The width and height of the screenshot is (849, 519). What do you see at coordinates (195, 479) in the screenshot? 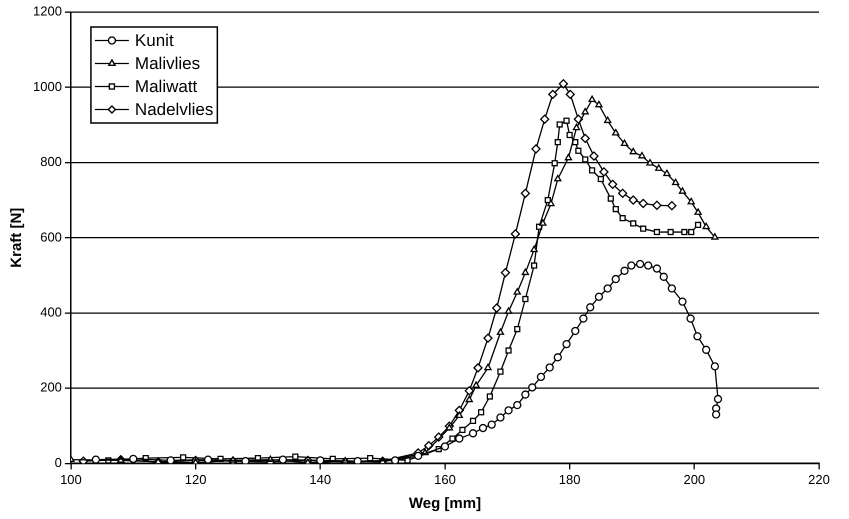
I see `x-tick-label: 120` at bounding box center [195, 479].